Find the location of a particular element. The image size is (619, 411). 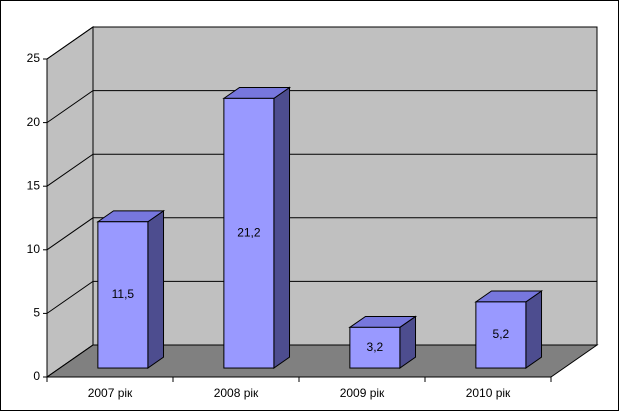

x-tick-label: 2010 рік is located at coordinates (488, 393).